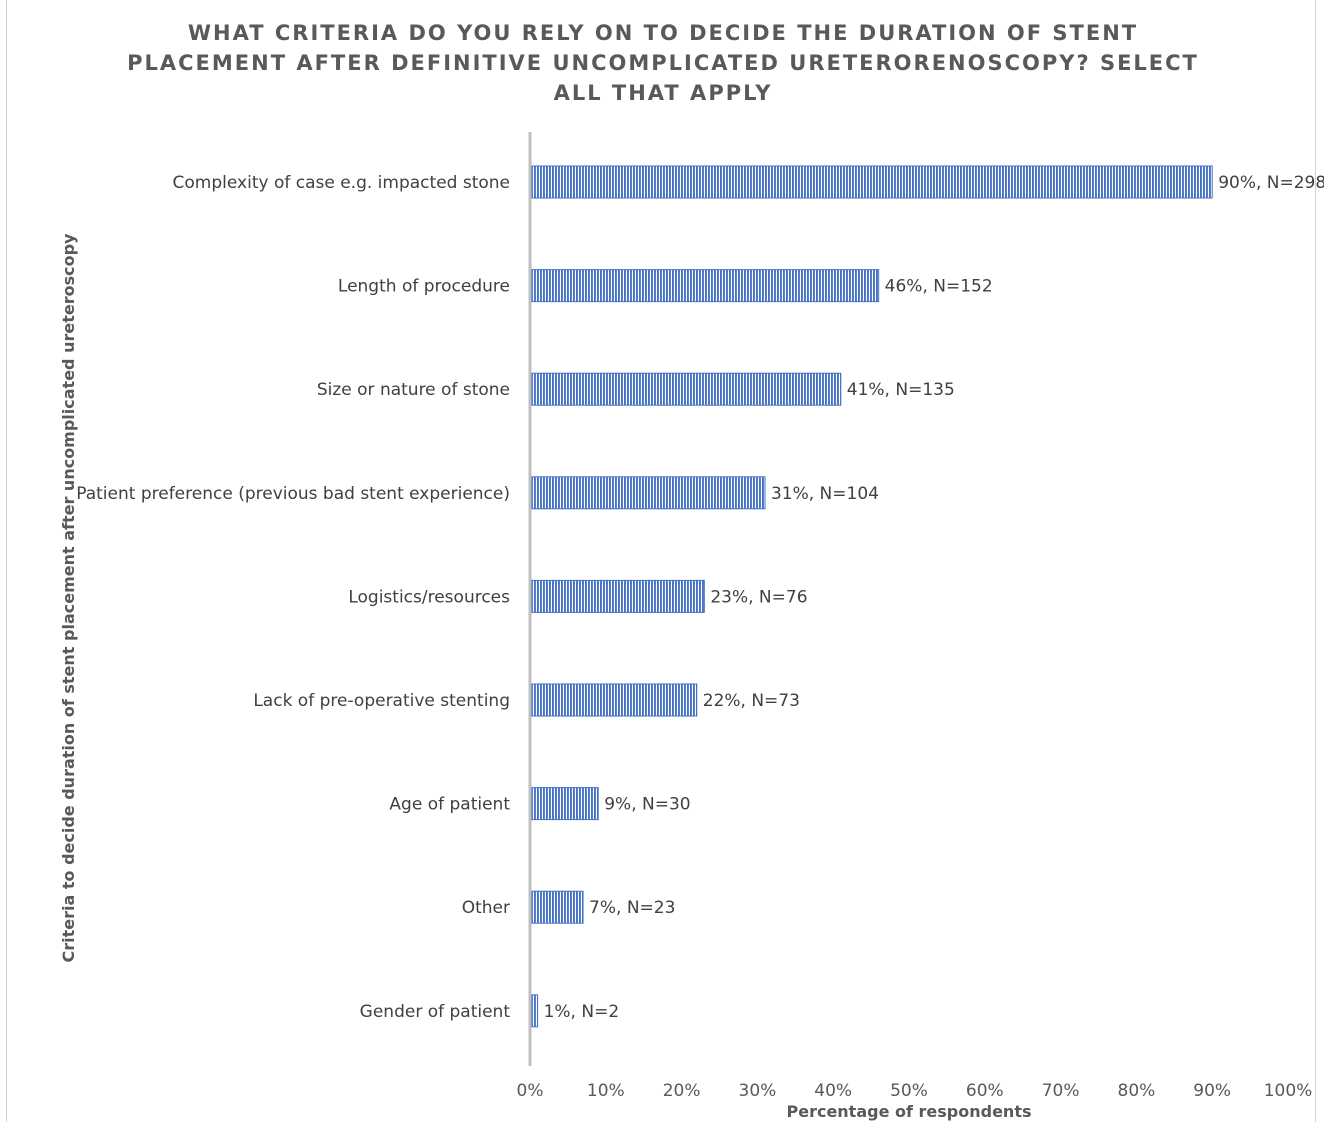  What do you see at coordinates (429, 597) in the screenshot?
I see `category-label: Logistics/resources` at bounding box center [429, 597].